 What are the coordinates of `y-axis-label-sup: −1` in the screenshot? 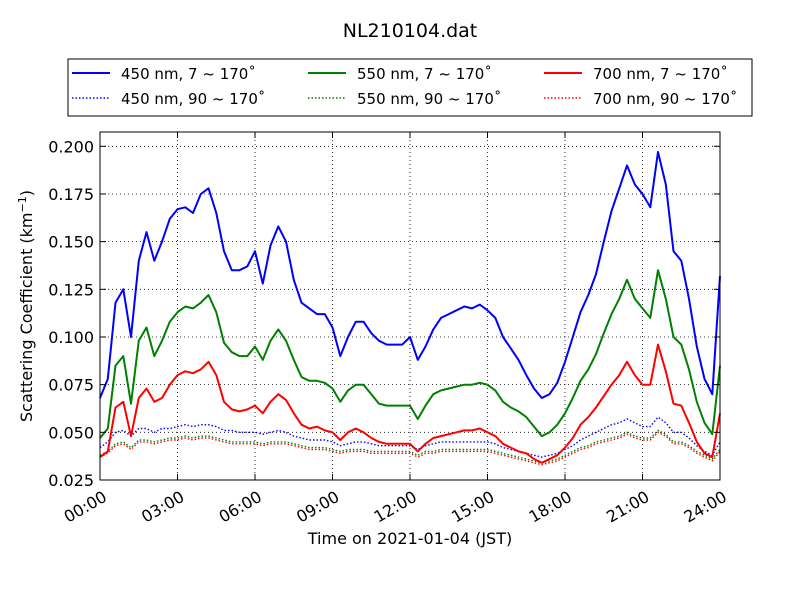 It's located at (22, 204).